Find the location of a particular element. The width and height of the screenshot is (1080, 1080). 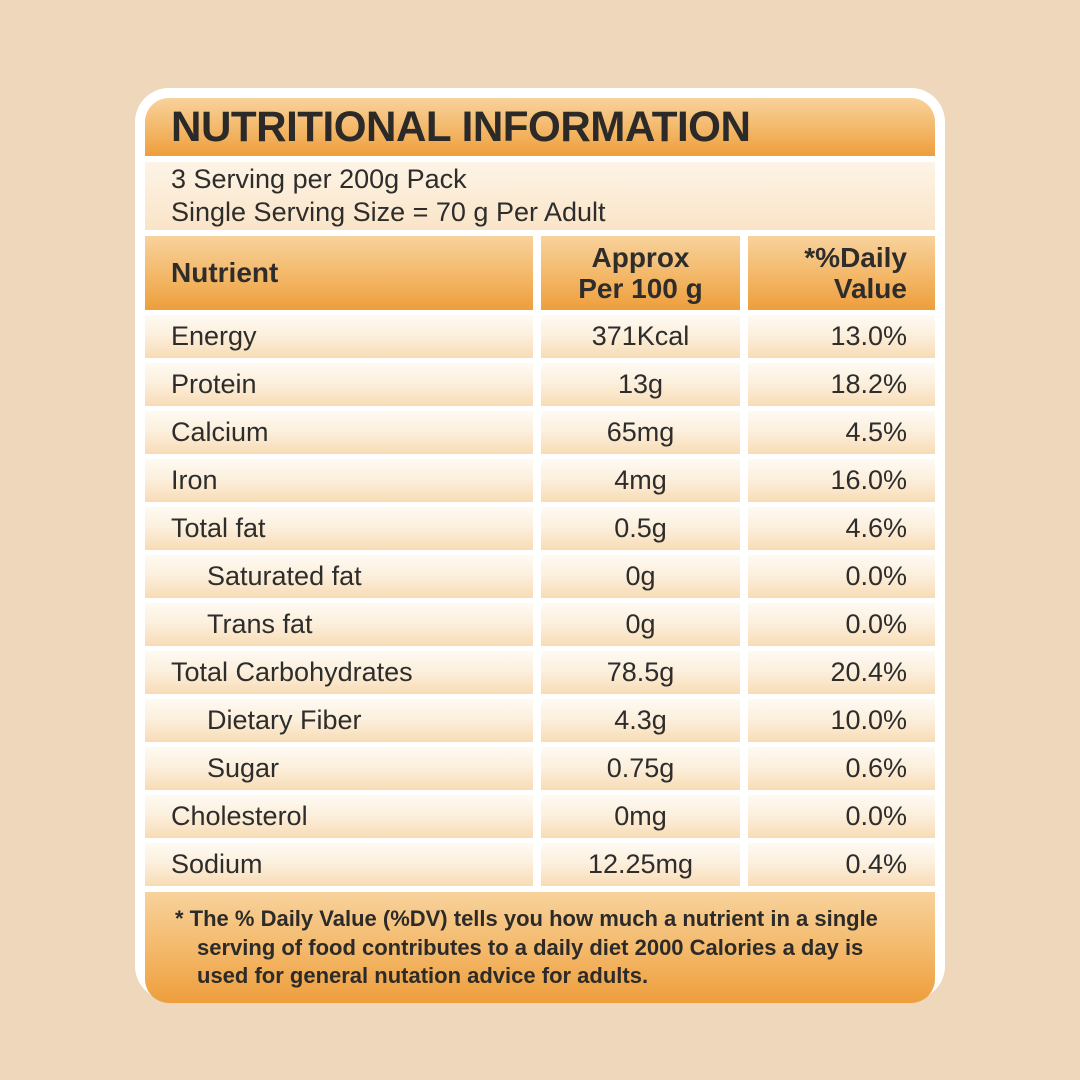

amount-cell: 4mg is located at coordinates (640, 480).